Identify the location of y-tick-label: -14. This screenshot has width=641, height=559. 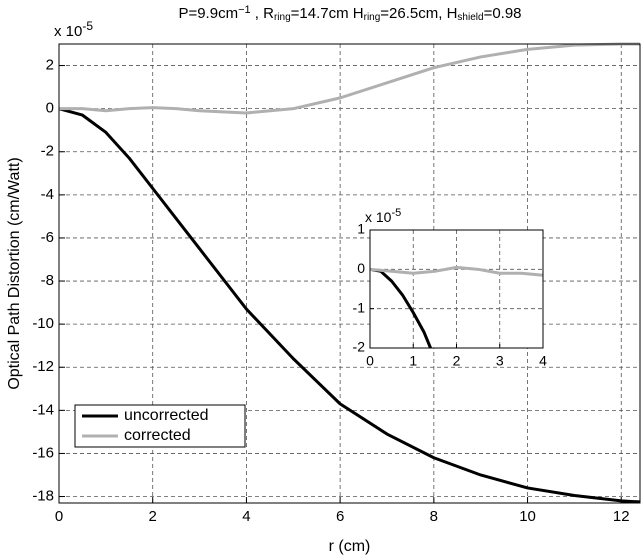
(43, 409).